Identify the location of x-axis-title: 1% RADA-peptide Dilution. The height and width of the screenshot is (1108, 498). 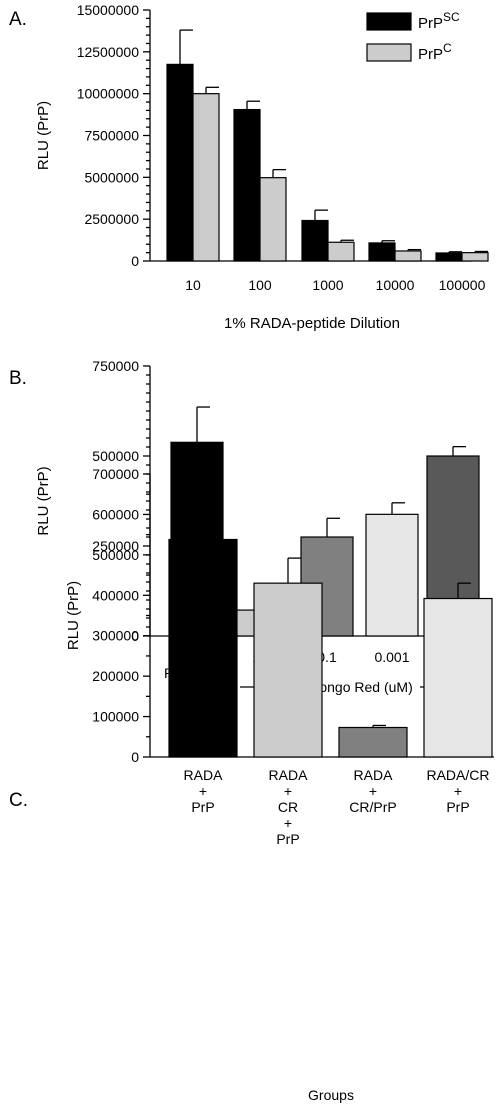
(312, 323).